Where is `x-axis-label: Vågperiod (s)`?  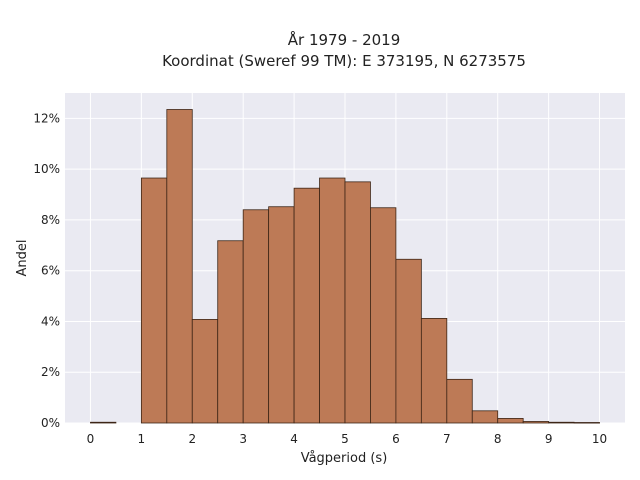
x-axis-label: Vågperiod (s) is located at coordinates (344, 458).